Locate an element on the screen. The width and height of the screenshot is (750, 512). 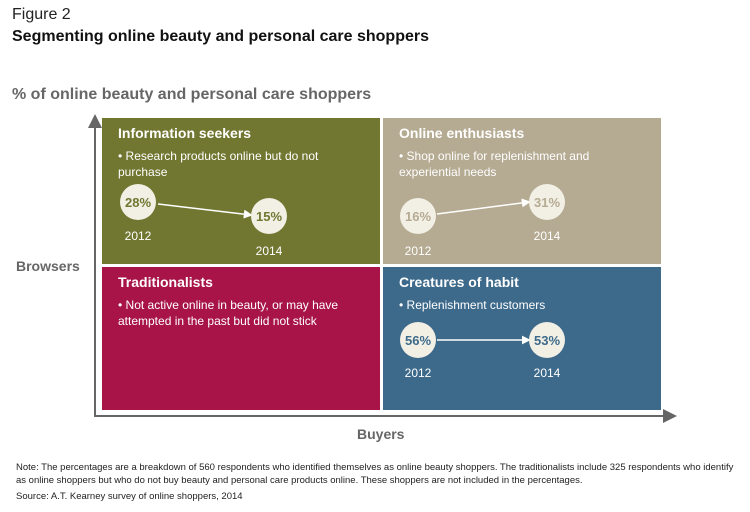
x-axis-label: Buyers is located at coordinates (381, 434).